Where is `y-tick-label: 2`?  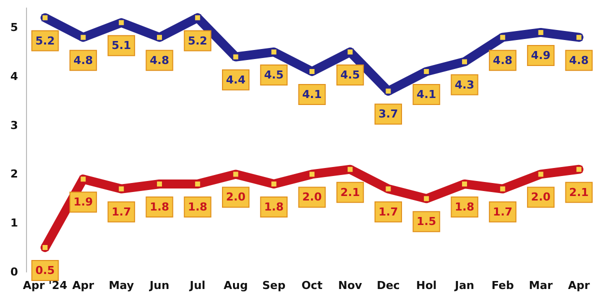 y-tick-label: 2 is located at coordinates (14, 174).